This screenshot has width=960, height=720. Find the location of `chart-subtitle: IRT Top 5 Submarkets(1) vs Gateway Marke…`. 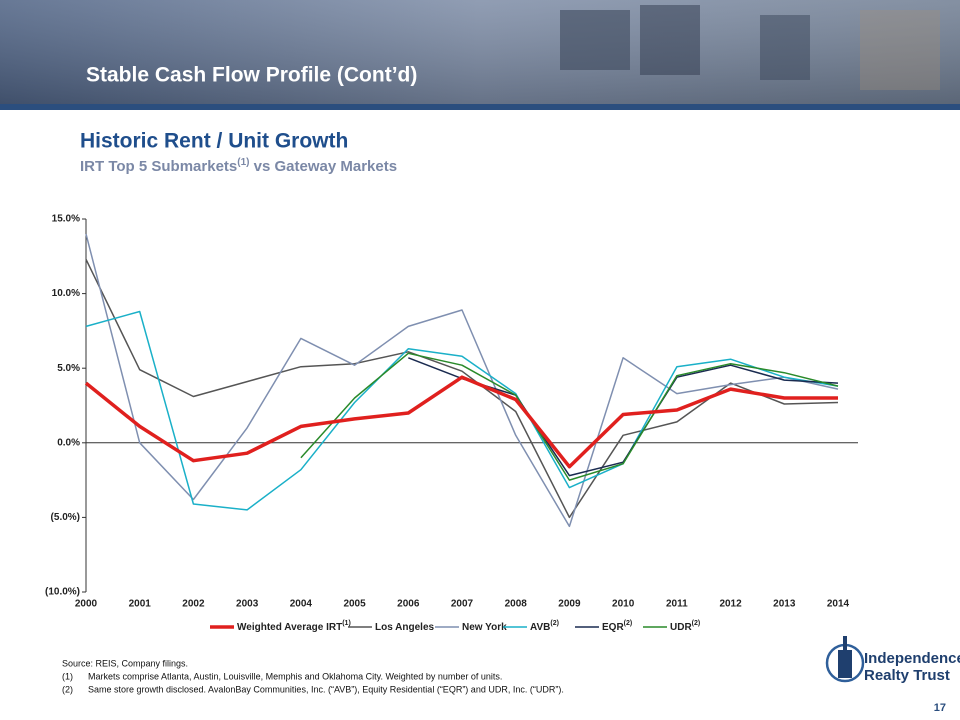

chart-subtitle: IRT Top 5 Submarkets(1) vs Gateway Marke… is located at coordinates (238, 166).